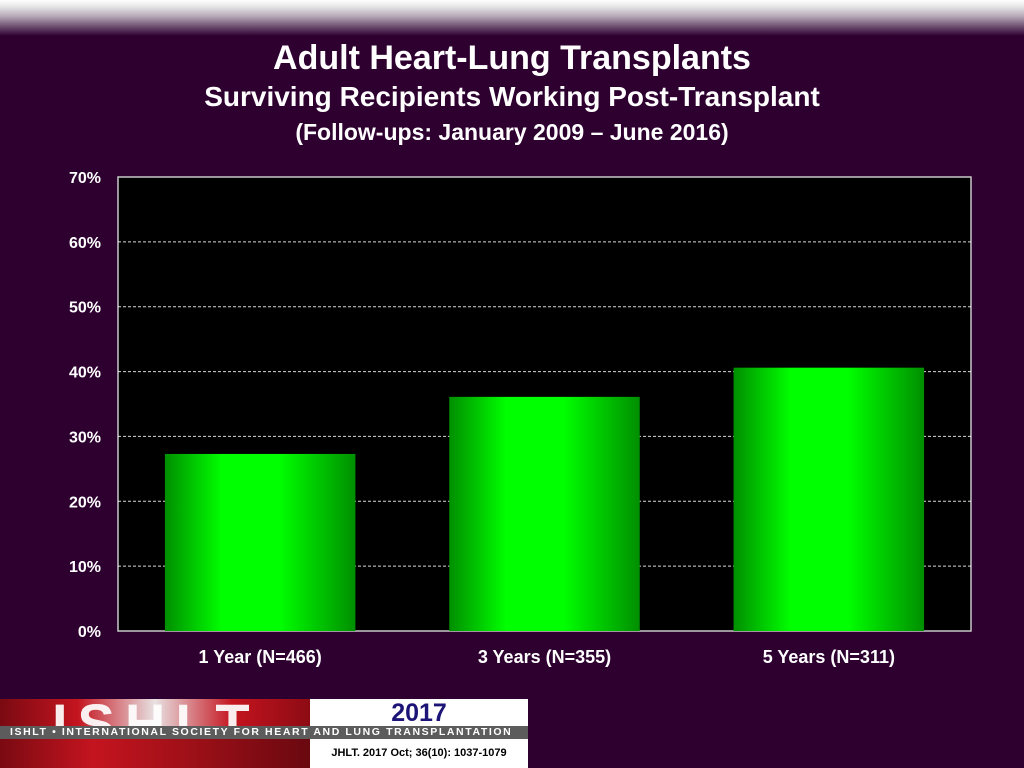 The image size is (1024, 768). I want to click on citation: JHLT. 2017 Oct; 36(10): 1037-1079, so click(419, 753).